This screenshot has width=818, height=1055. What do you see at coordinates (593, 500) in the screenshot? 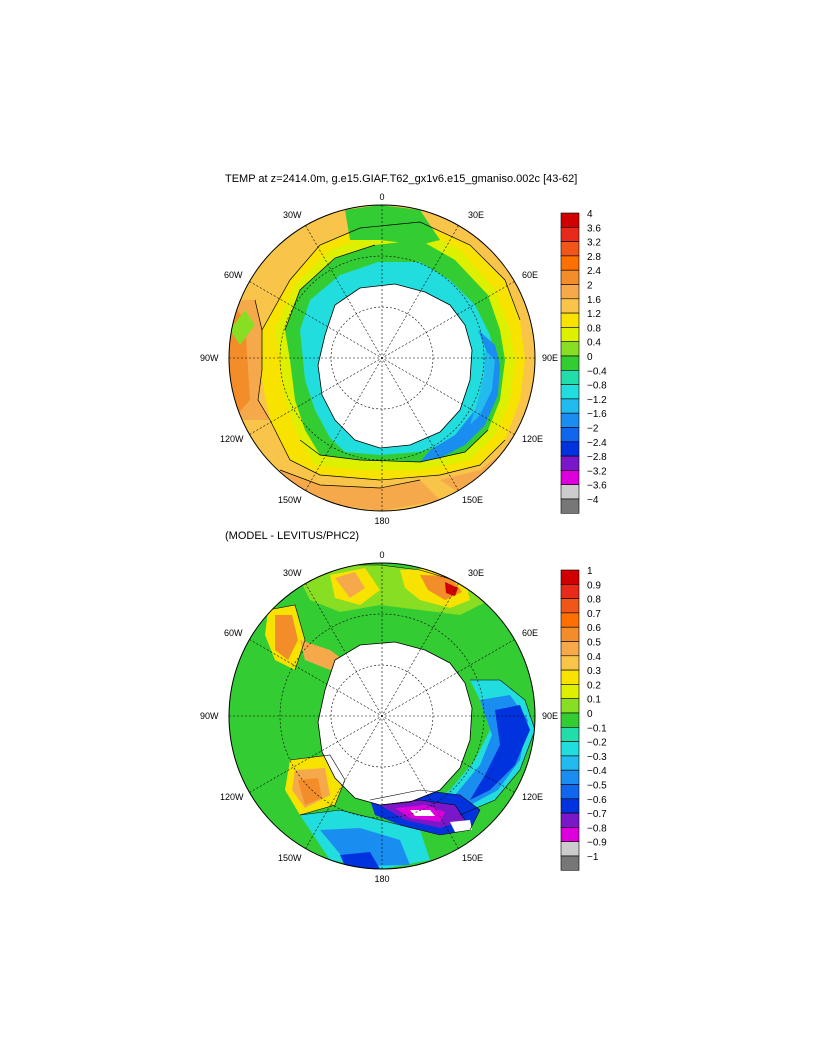
I see `colorbar-label: −4` at bounding box center [593, 500].